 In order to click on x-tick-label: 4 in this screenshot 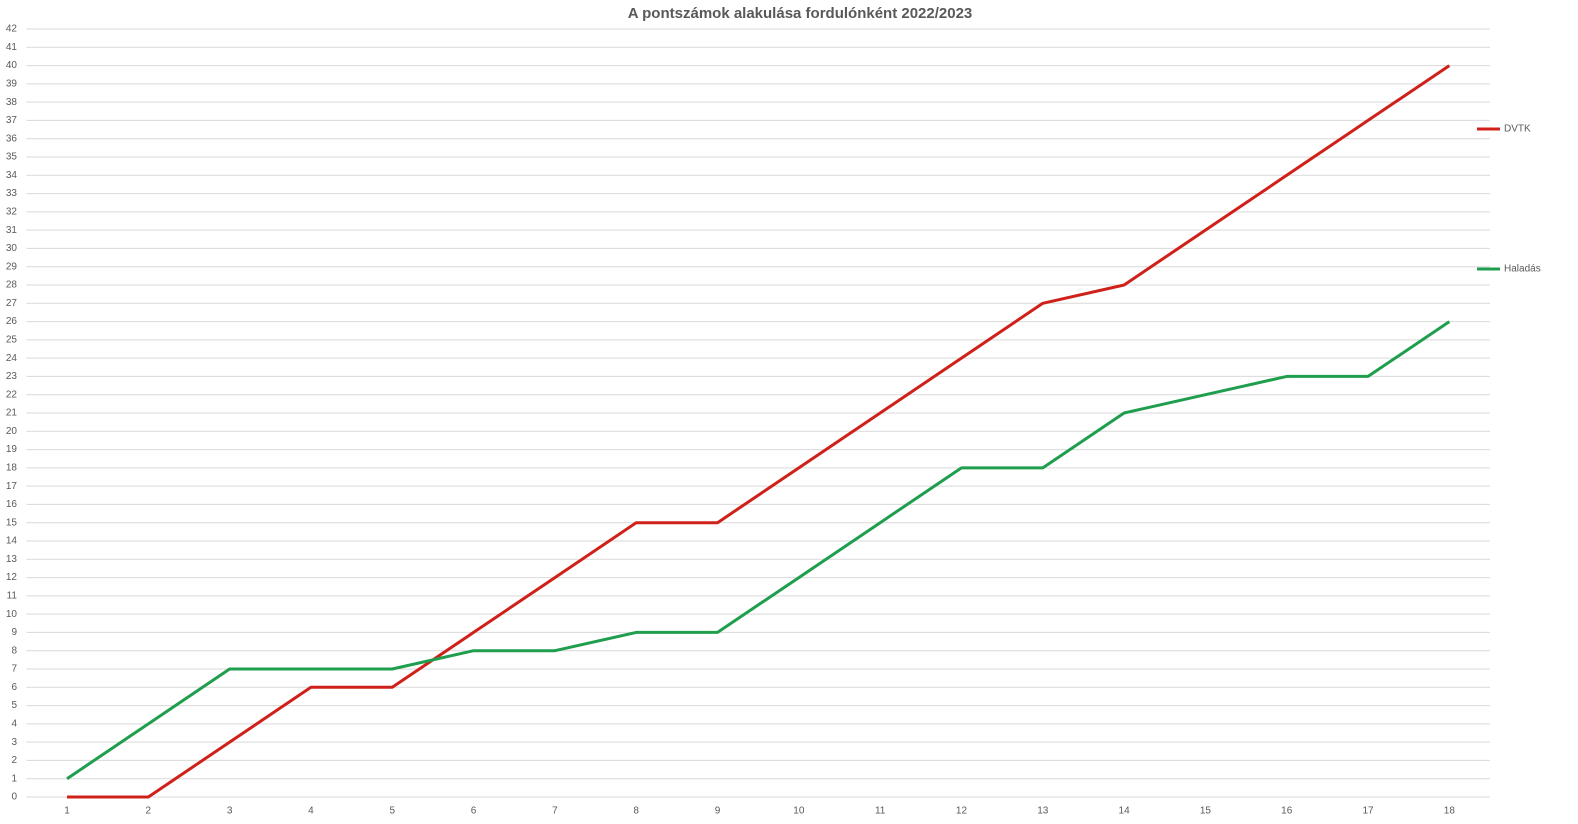, I will do `click(311, 811)`.